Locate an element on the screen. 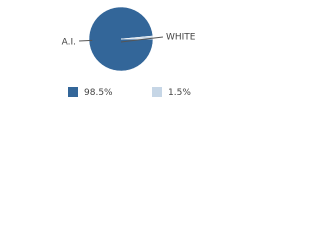 This screenshot has height=240, width=320. legend-label: 98.5% is located at coordinates (98, 93).